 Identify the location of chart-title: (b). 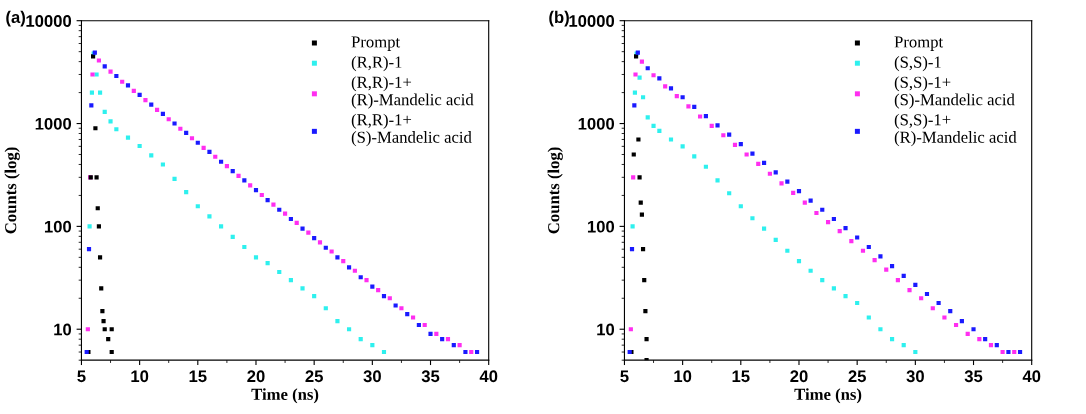
(559, 18).